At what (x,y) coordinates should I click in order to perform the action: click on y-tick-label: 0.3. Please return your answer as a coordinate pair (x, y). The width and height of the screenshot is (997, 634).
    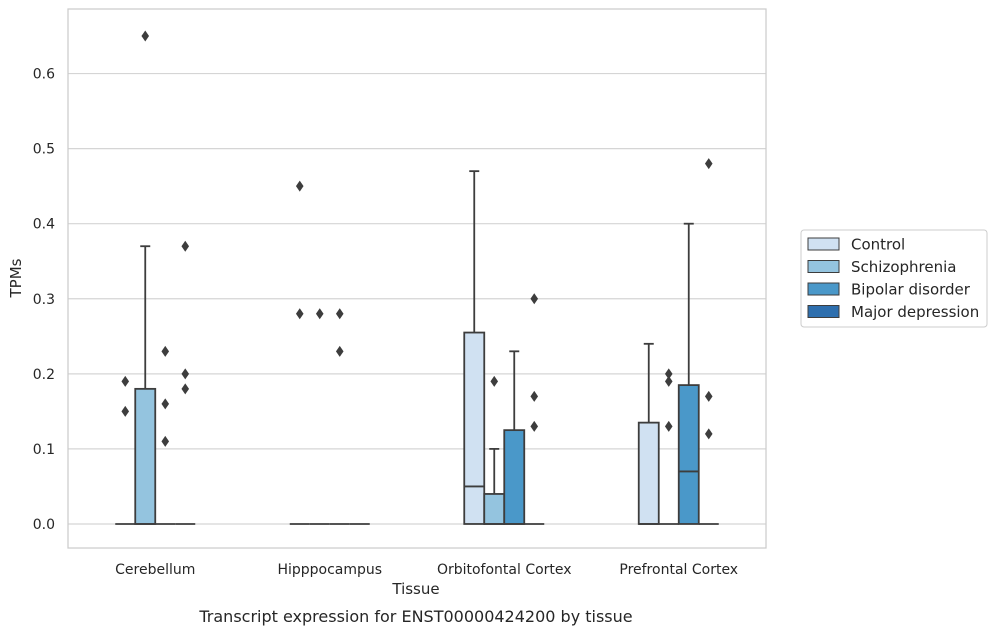
    Looking at the image, I should click on (44, 300).